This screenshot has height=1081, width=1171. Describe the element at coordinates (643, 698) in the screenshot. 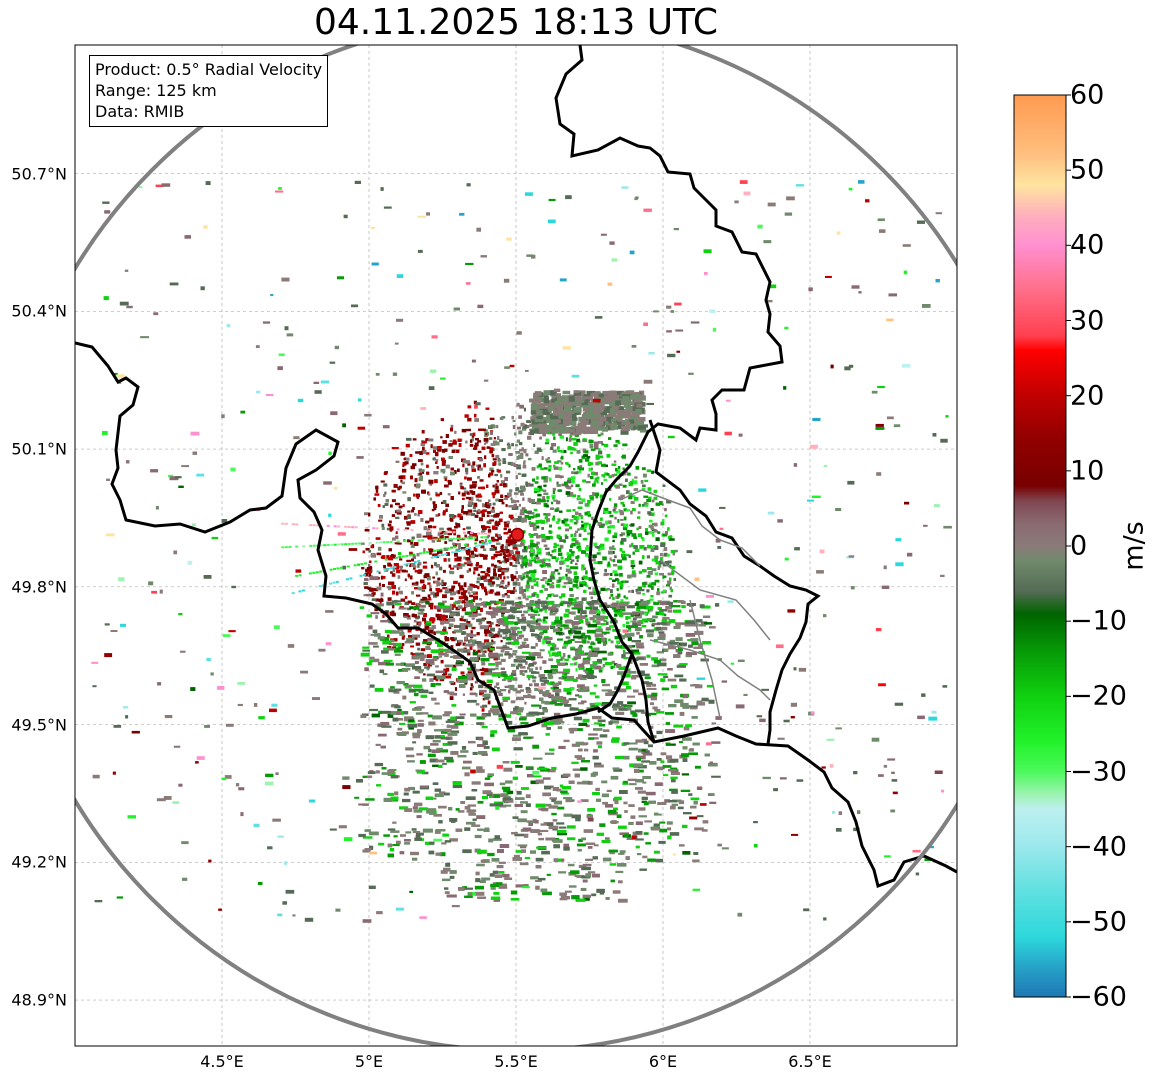

I see `border-lu-fr` at that location.